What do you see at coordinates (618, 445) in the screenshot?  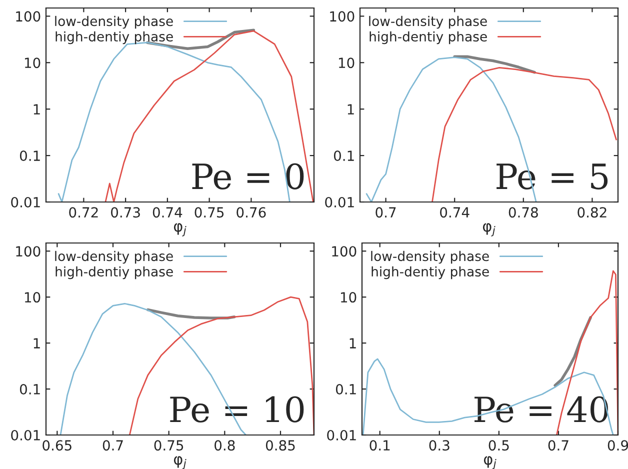 I see `x-tick-label: 0.9` at bounding box center [618, 445].